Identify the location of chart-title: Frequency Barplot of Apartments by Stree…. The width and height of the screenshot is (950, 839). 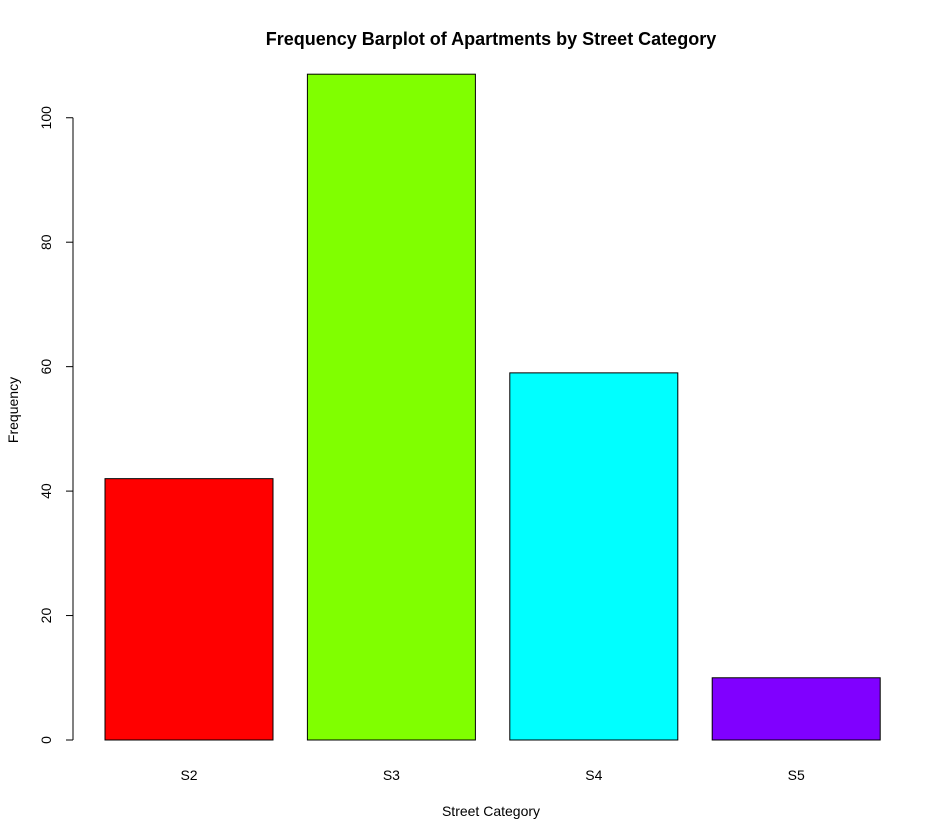
(491, 39).